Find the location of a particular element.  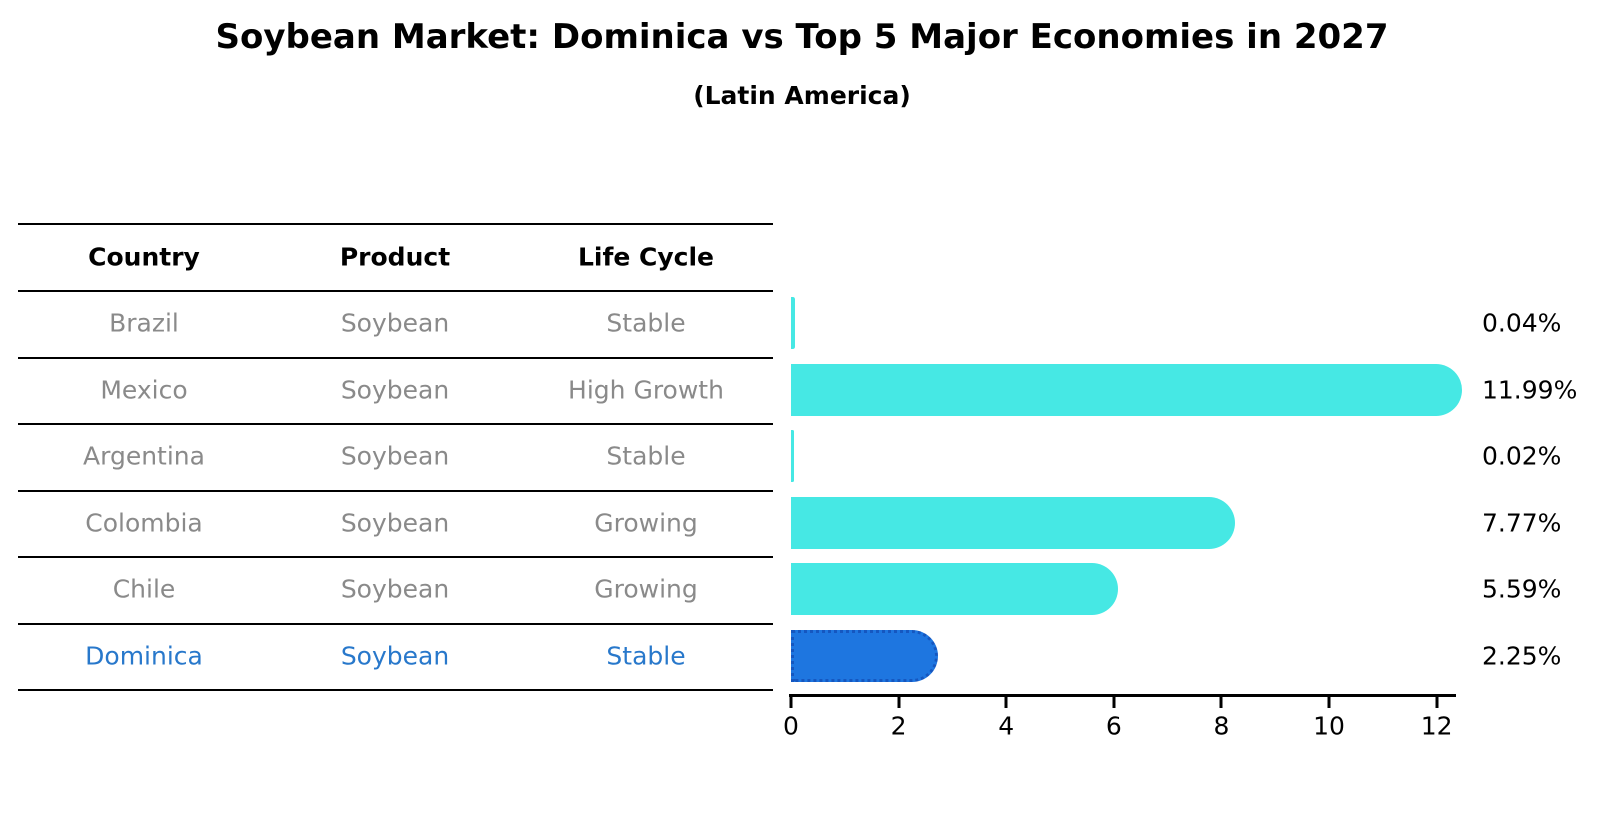

bar-value-label-mexico: 11.99% is located at coordinates (1530, 390).